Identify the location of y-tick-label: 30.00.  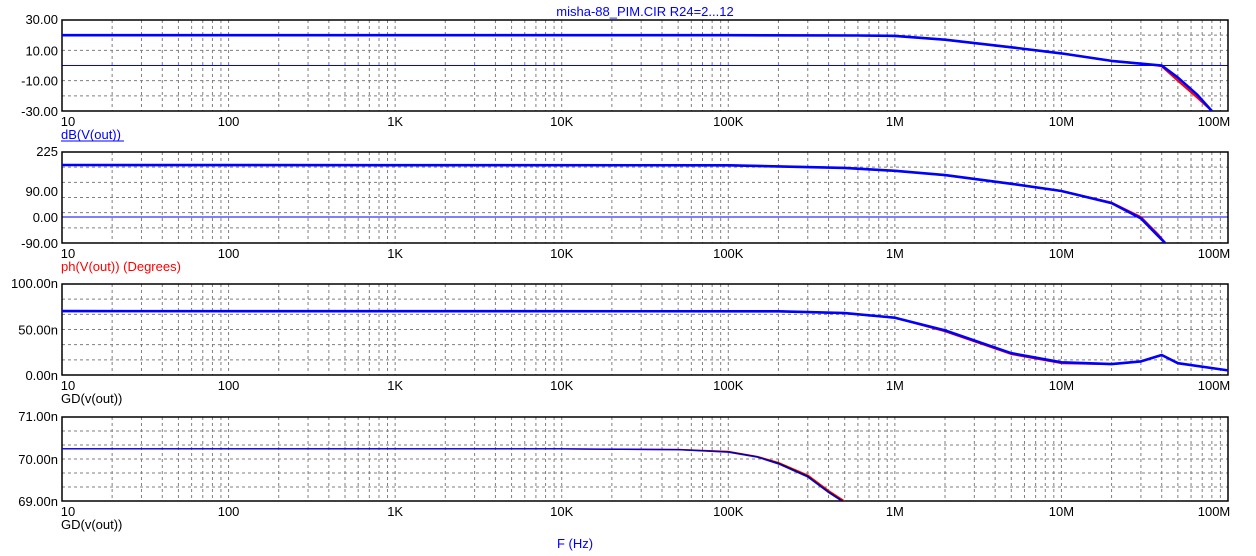
(41, 19).